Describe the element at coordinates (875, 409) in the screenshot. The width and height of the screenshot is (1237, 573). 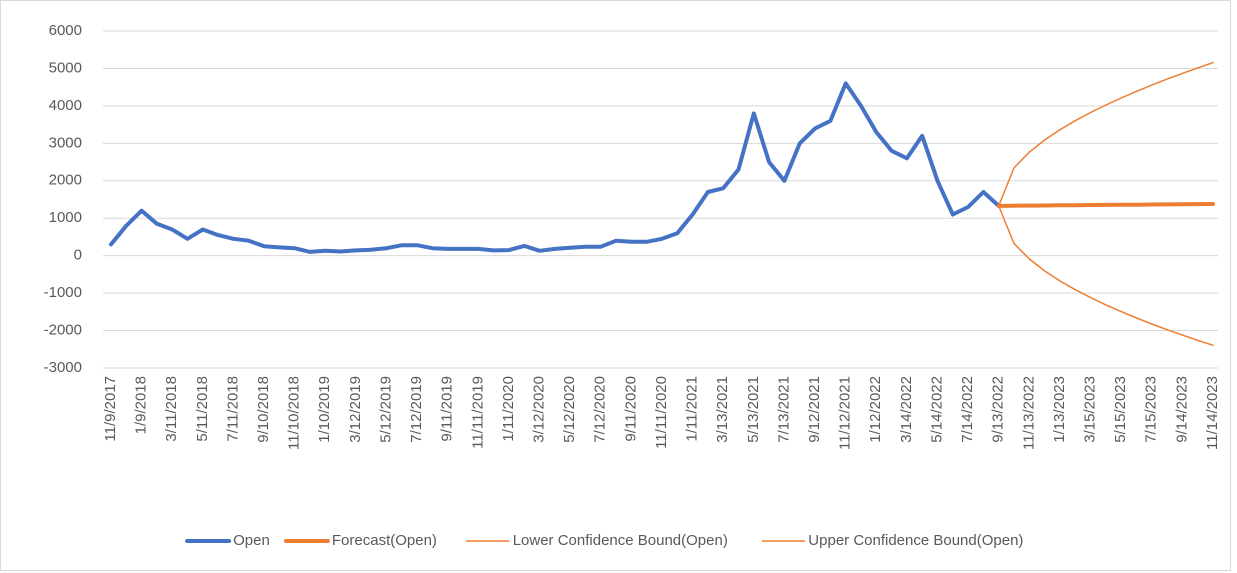
I see `x-tick-label: 1/12/2022` at that location.